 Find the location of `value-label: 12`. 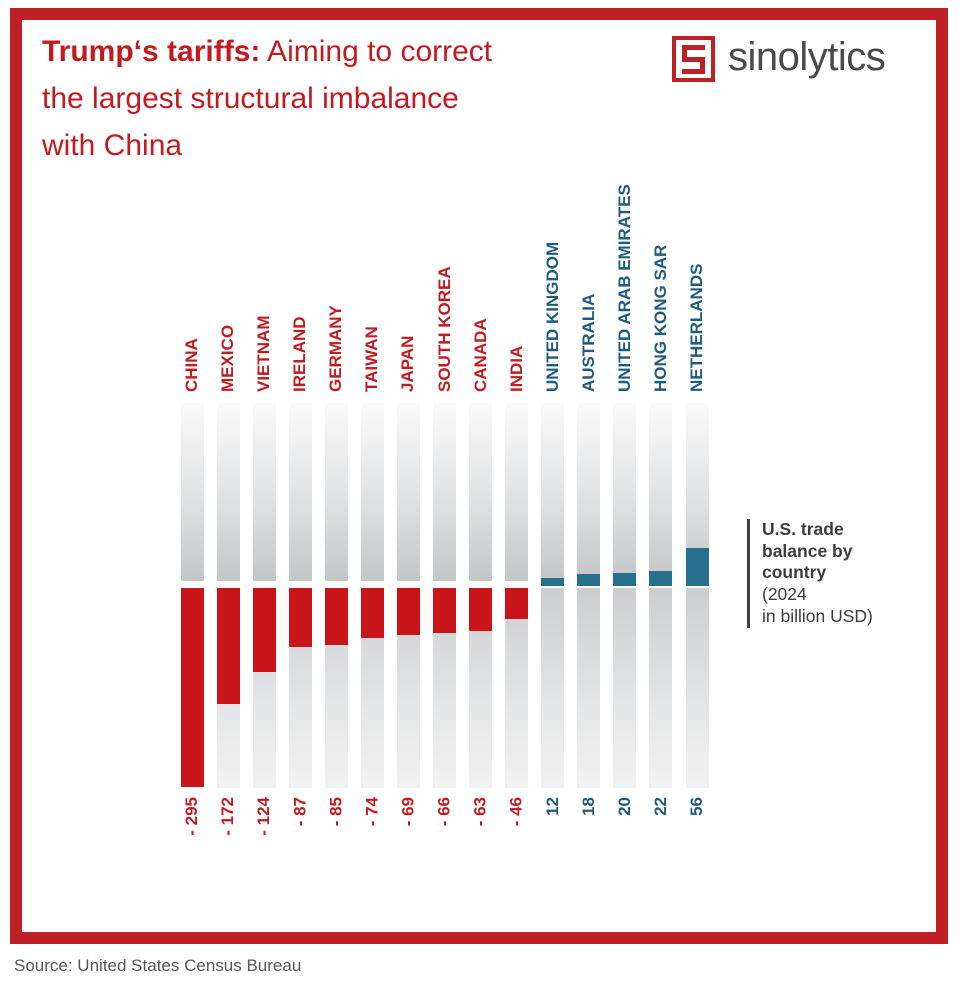

value-label: 12 is located at coordinates (552, 806).